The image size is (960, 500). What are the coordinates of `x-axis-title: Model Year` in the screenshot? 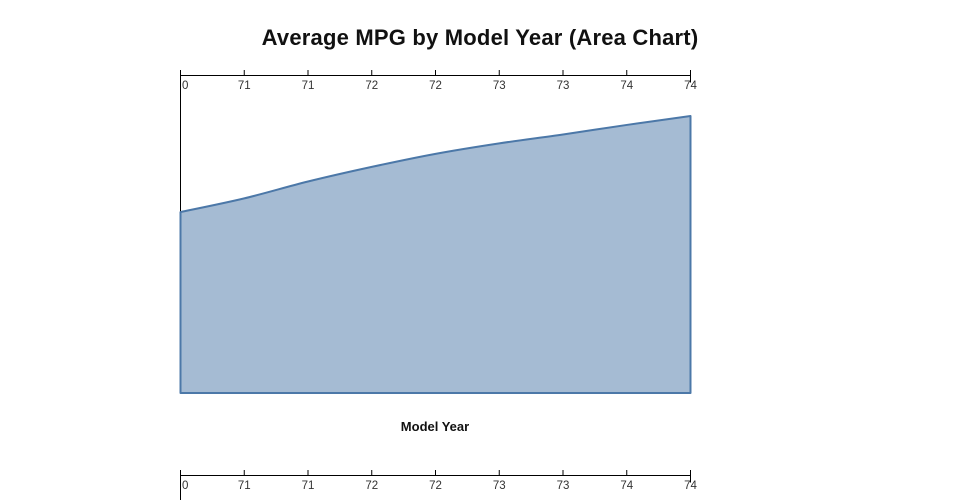 It's located at (435, 426).